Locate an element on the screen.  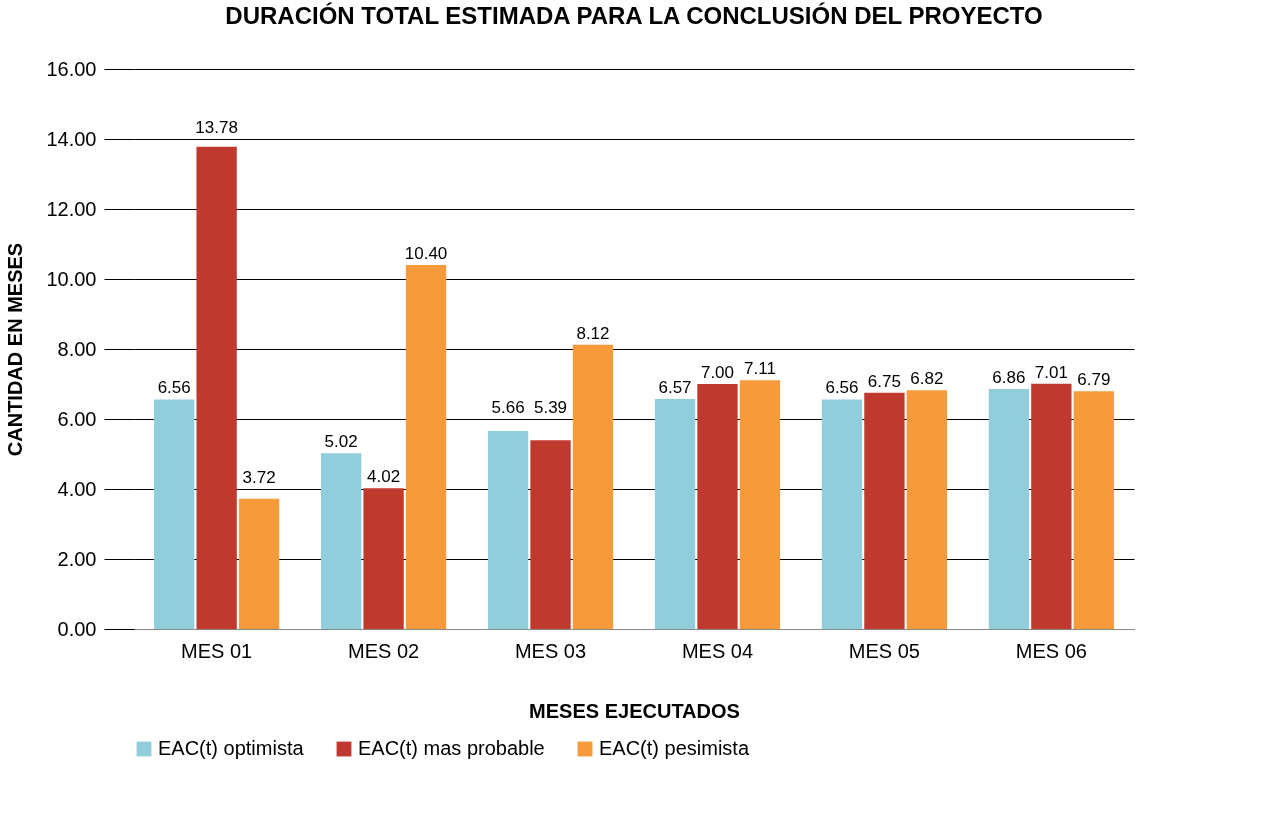
data-label: 10.40 is located at coordinates (426, 253).